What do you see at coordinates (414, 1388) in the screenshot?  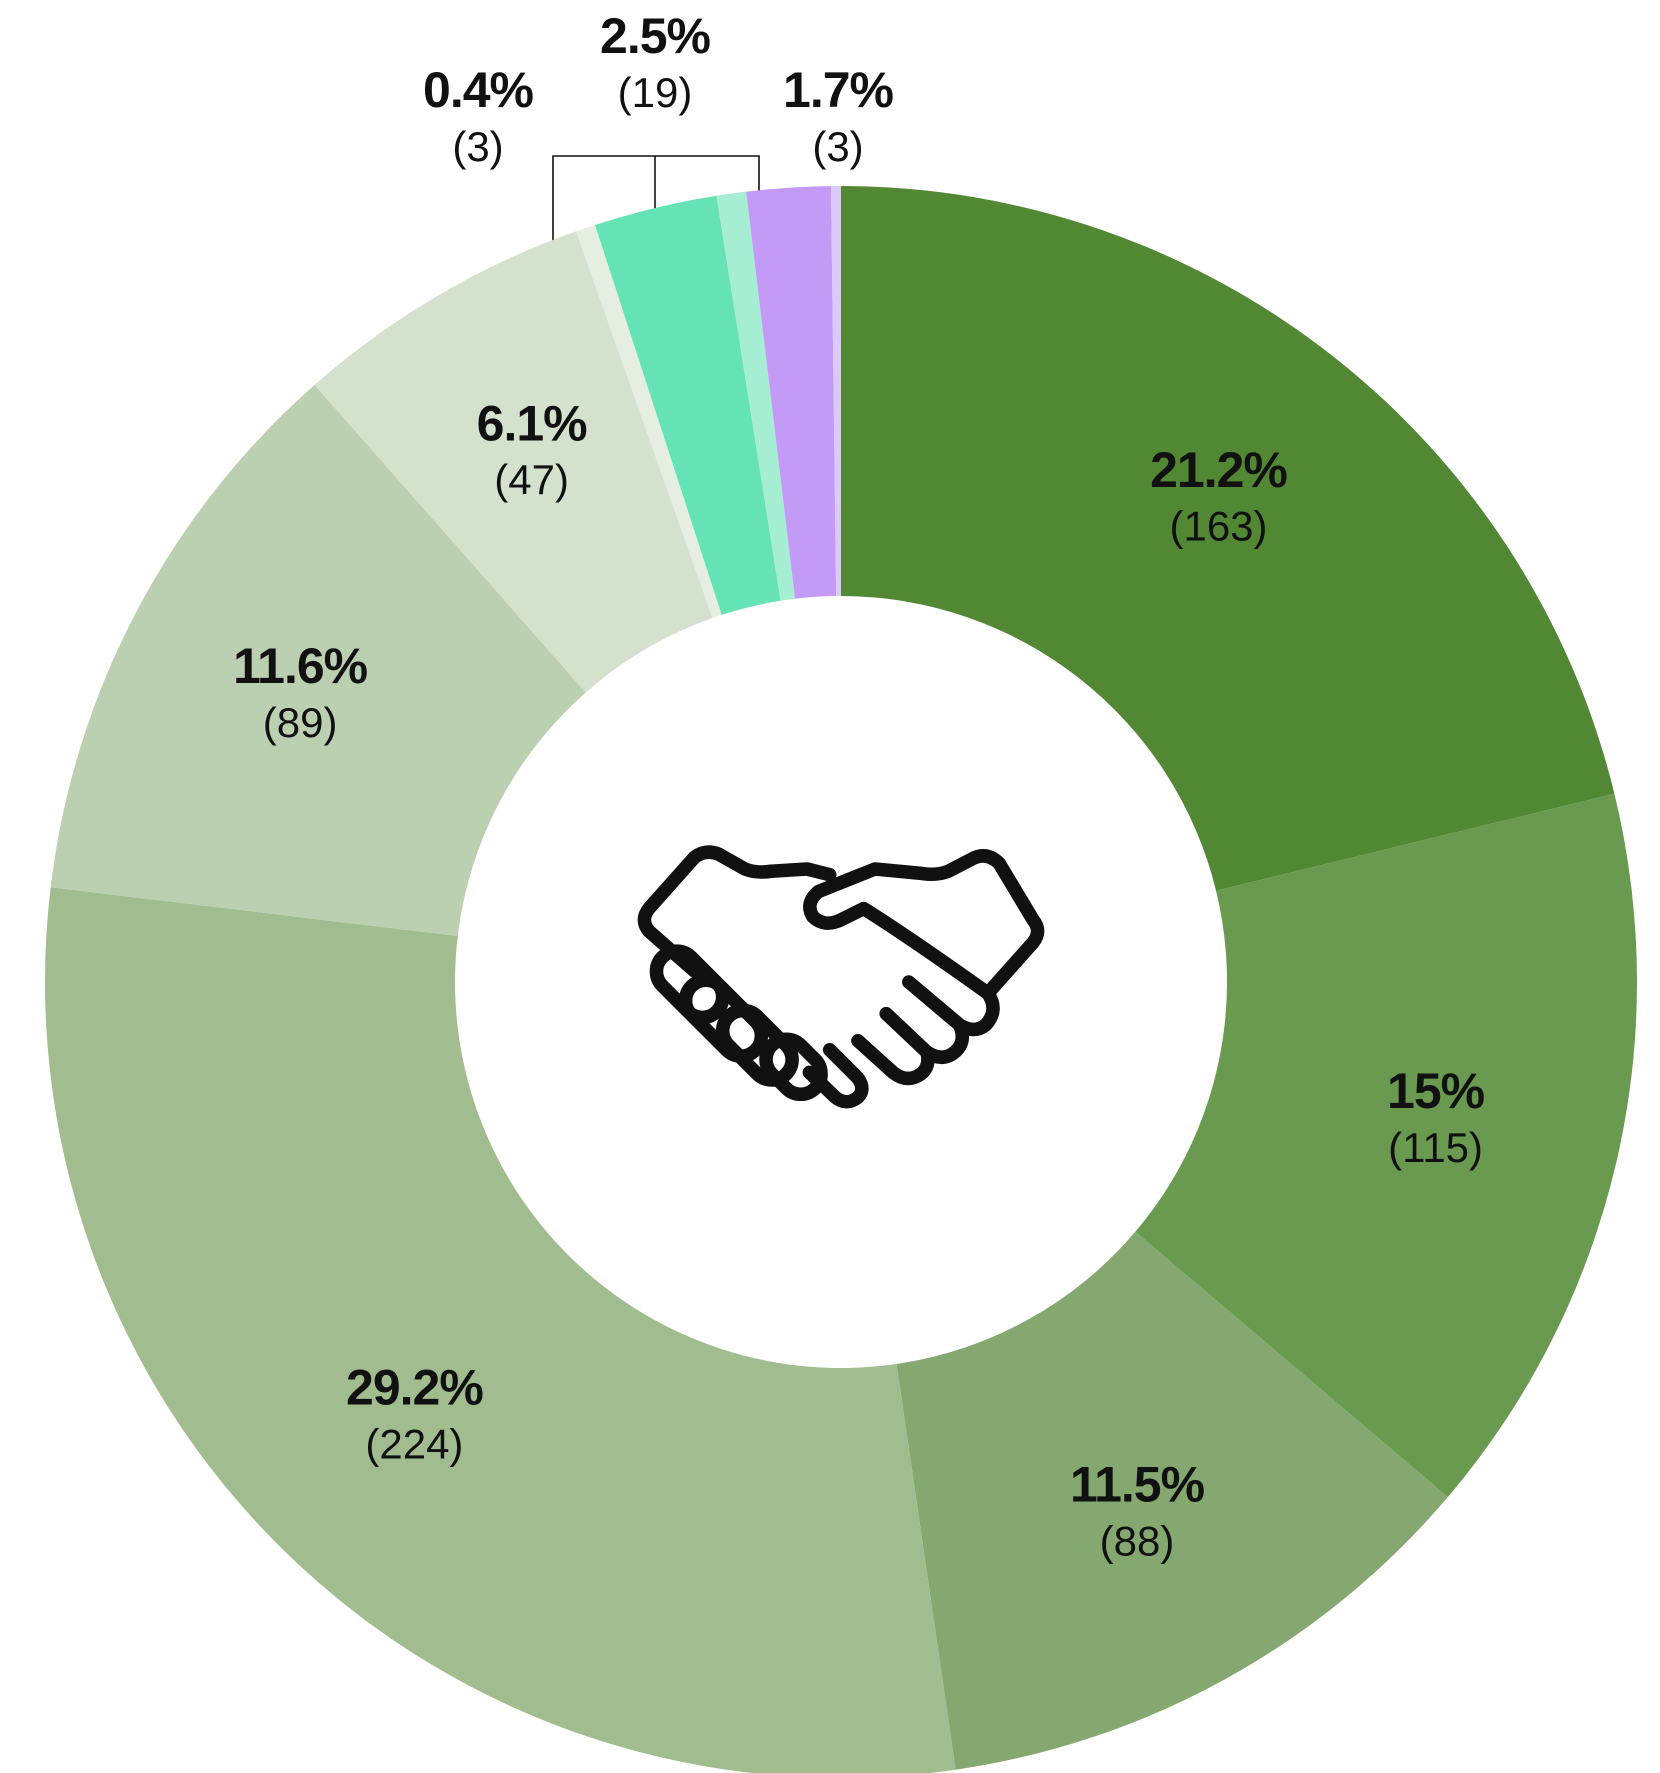 I see `value-label: 29.2%` at bounding box center [414, 1388].